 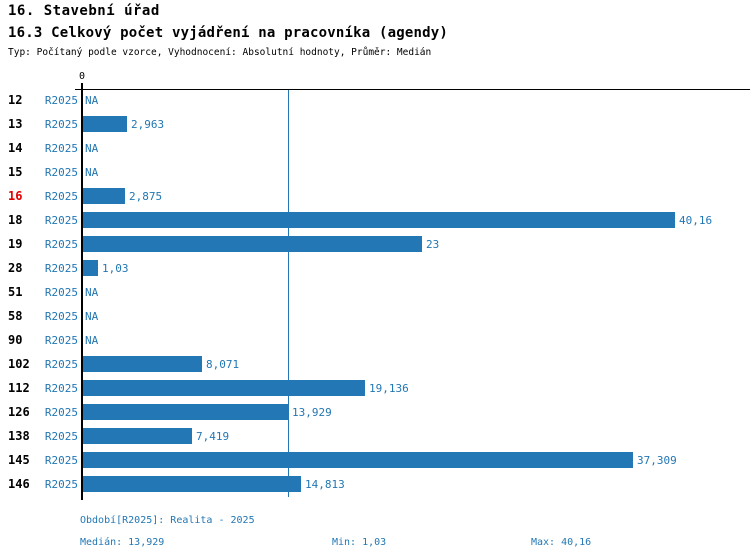 I want to click on row-category-label: 19, so click(x=15, y=244).